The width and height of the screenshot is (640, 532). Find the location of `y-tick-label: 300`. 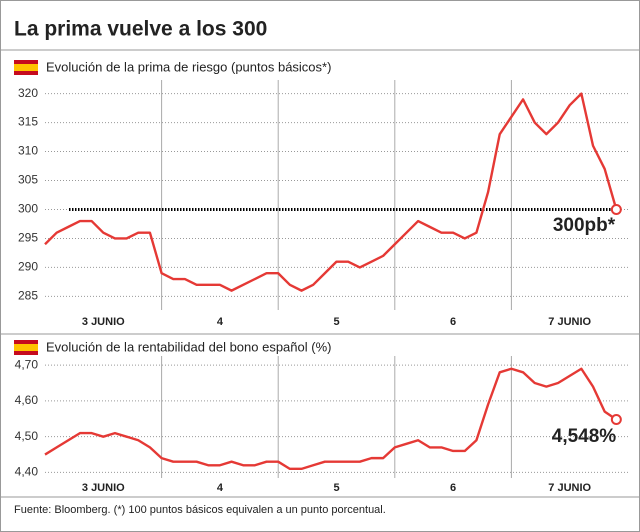

y-tick-label: 300 is located at coordinates (28, 209).